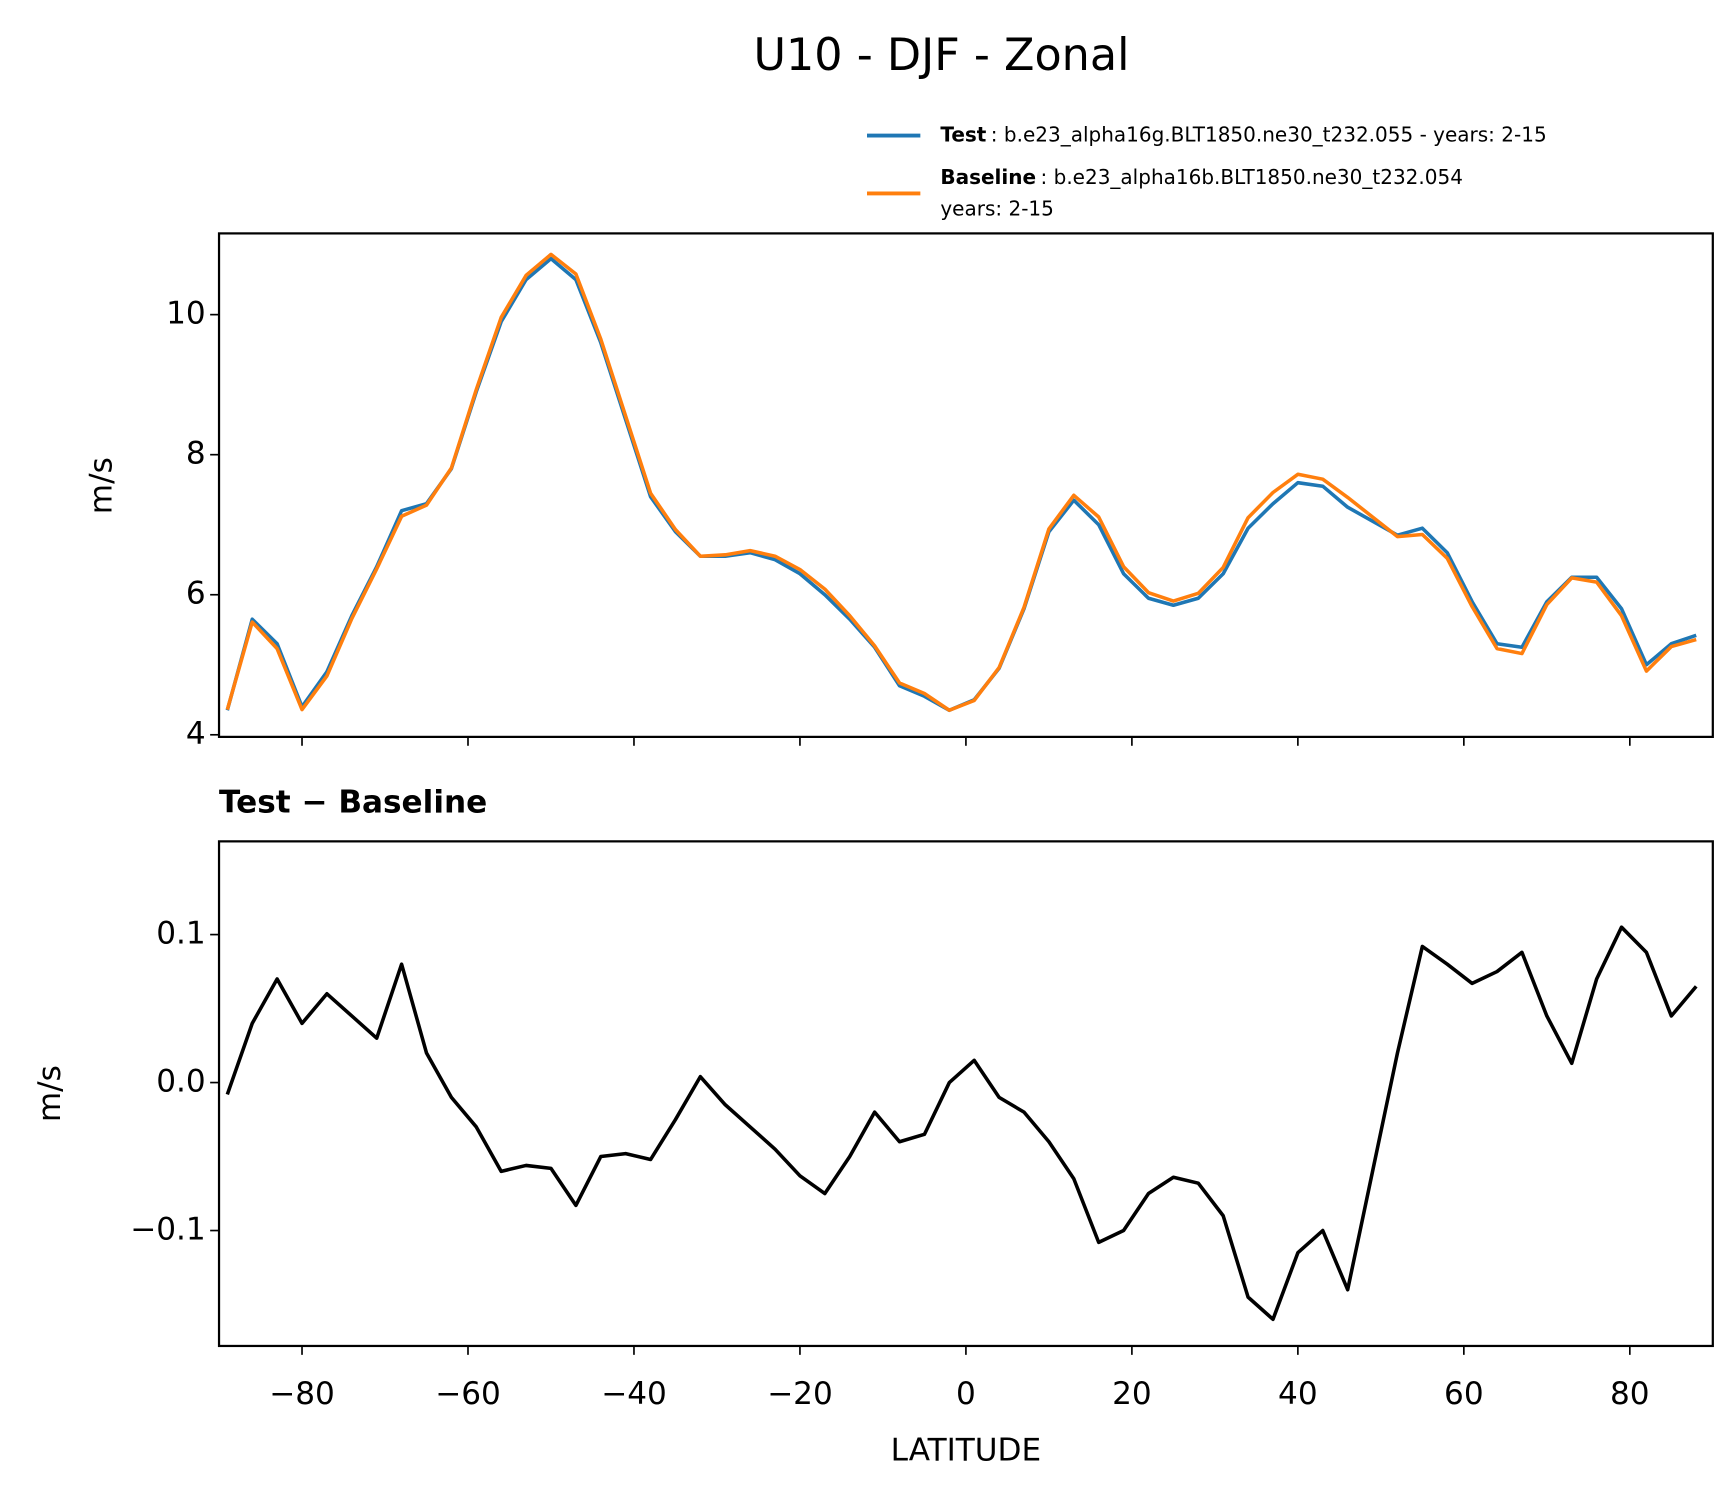 The image size is (1734, 1496). What do you see at coordinates (966, 1394) in the screenshot?
I see `x-tick-label: 0` at bounding box center [966, 1394].